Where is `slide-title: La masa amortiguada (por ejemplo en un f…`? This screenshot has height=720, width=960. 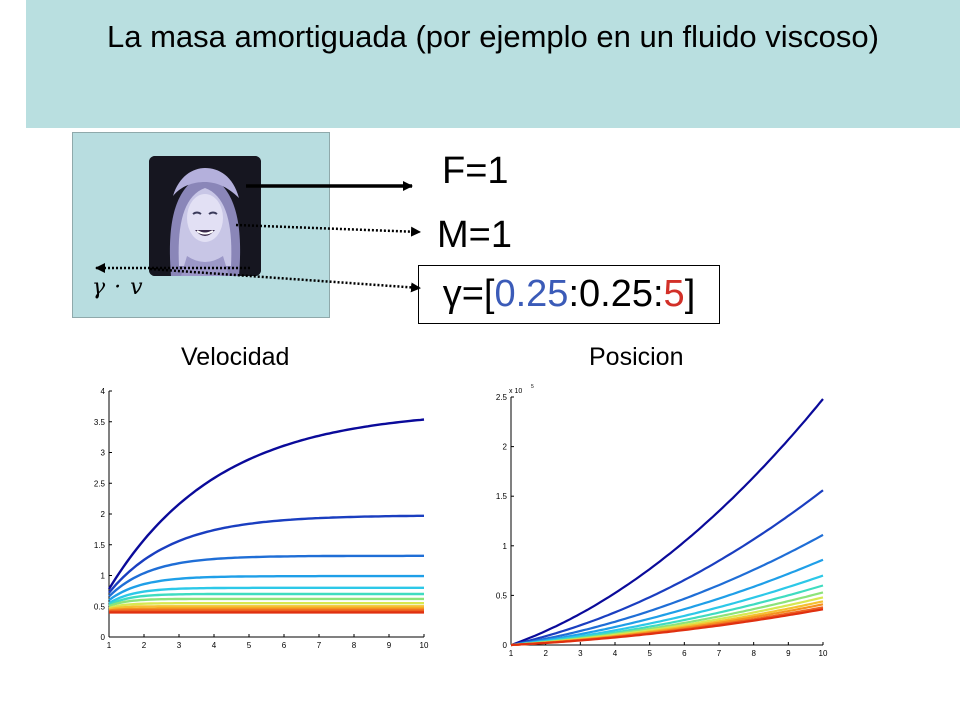 slide-title: La masa amortiguada (por ejemplo en un f… is located at coordinates (493, 36).